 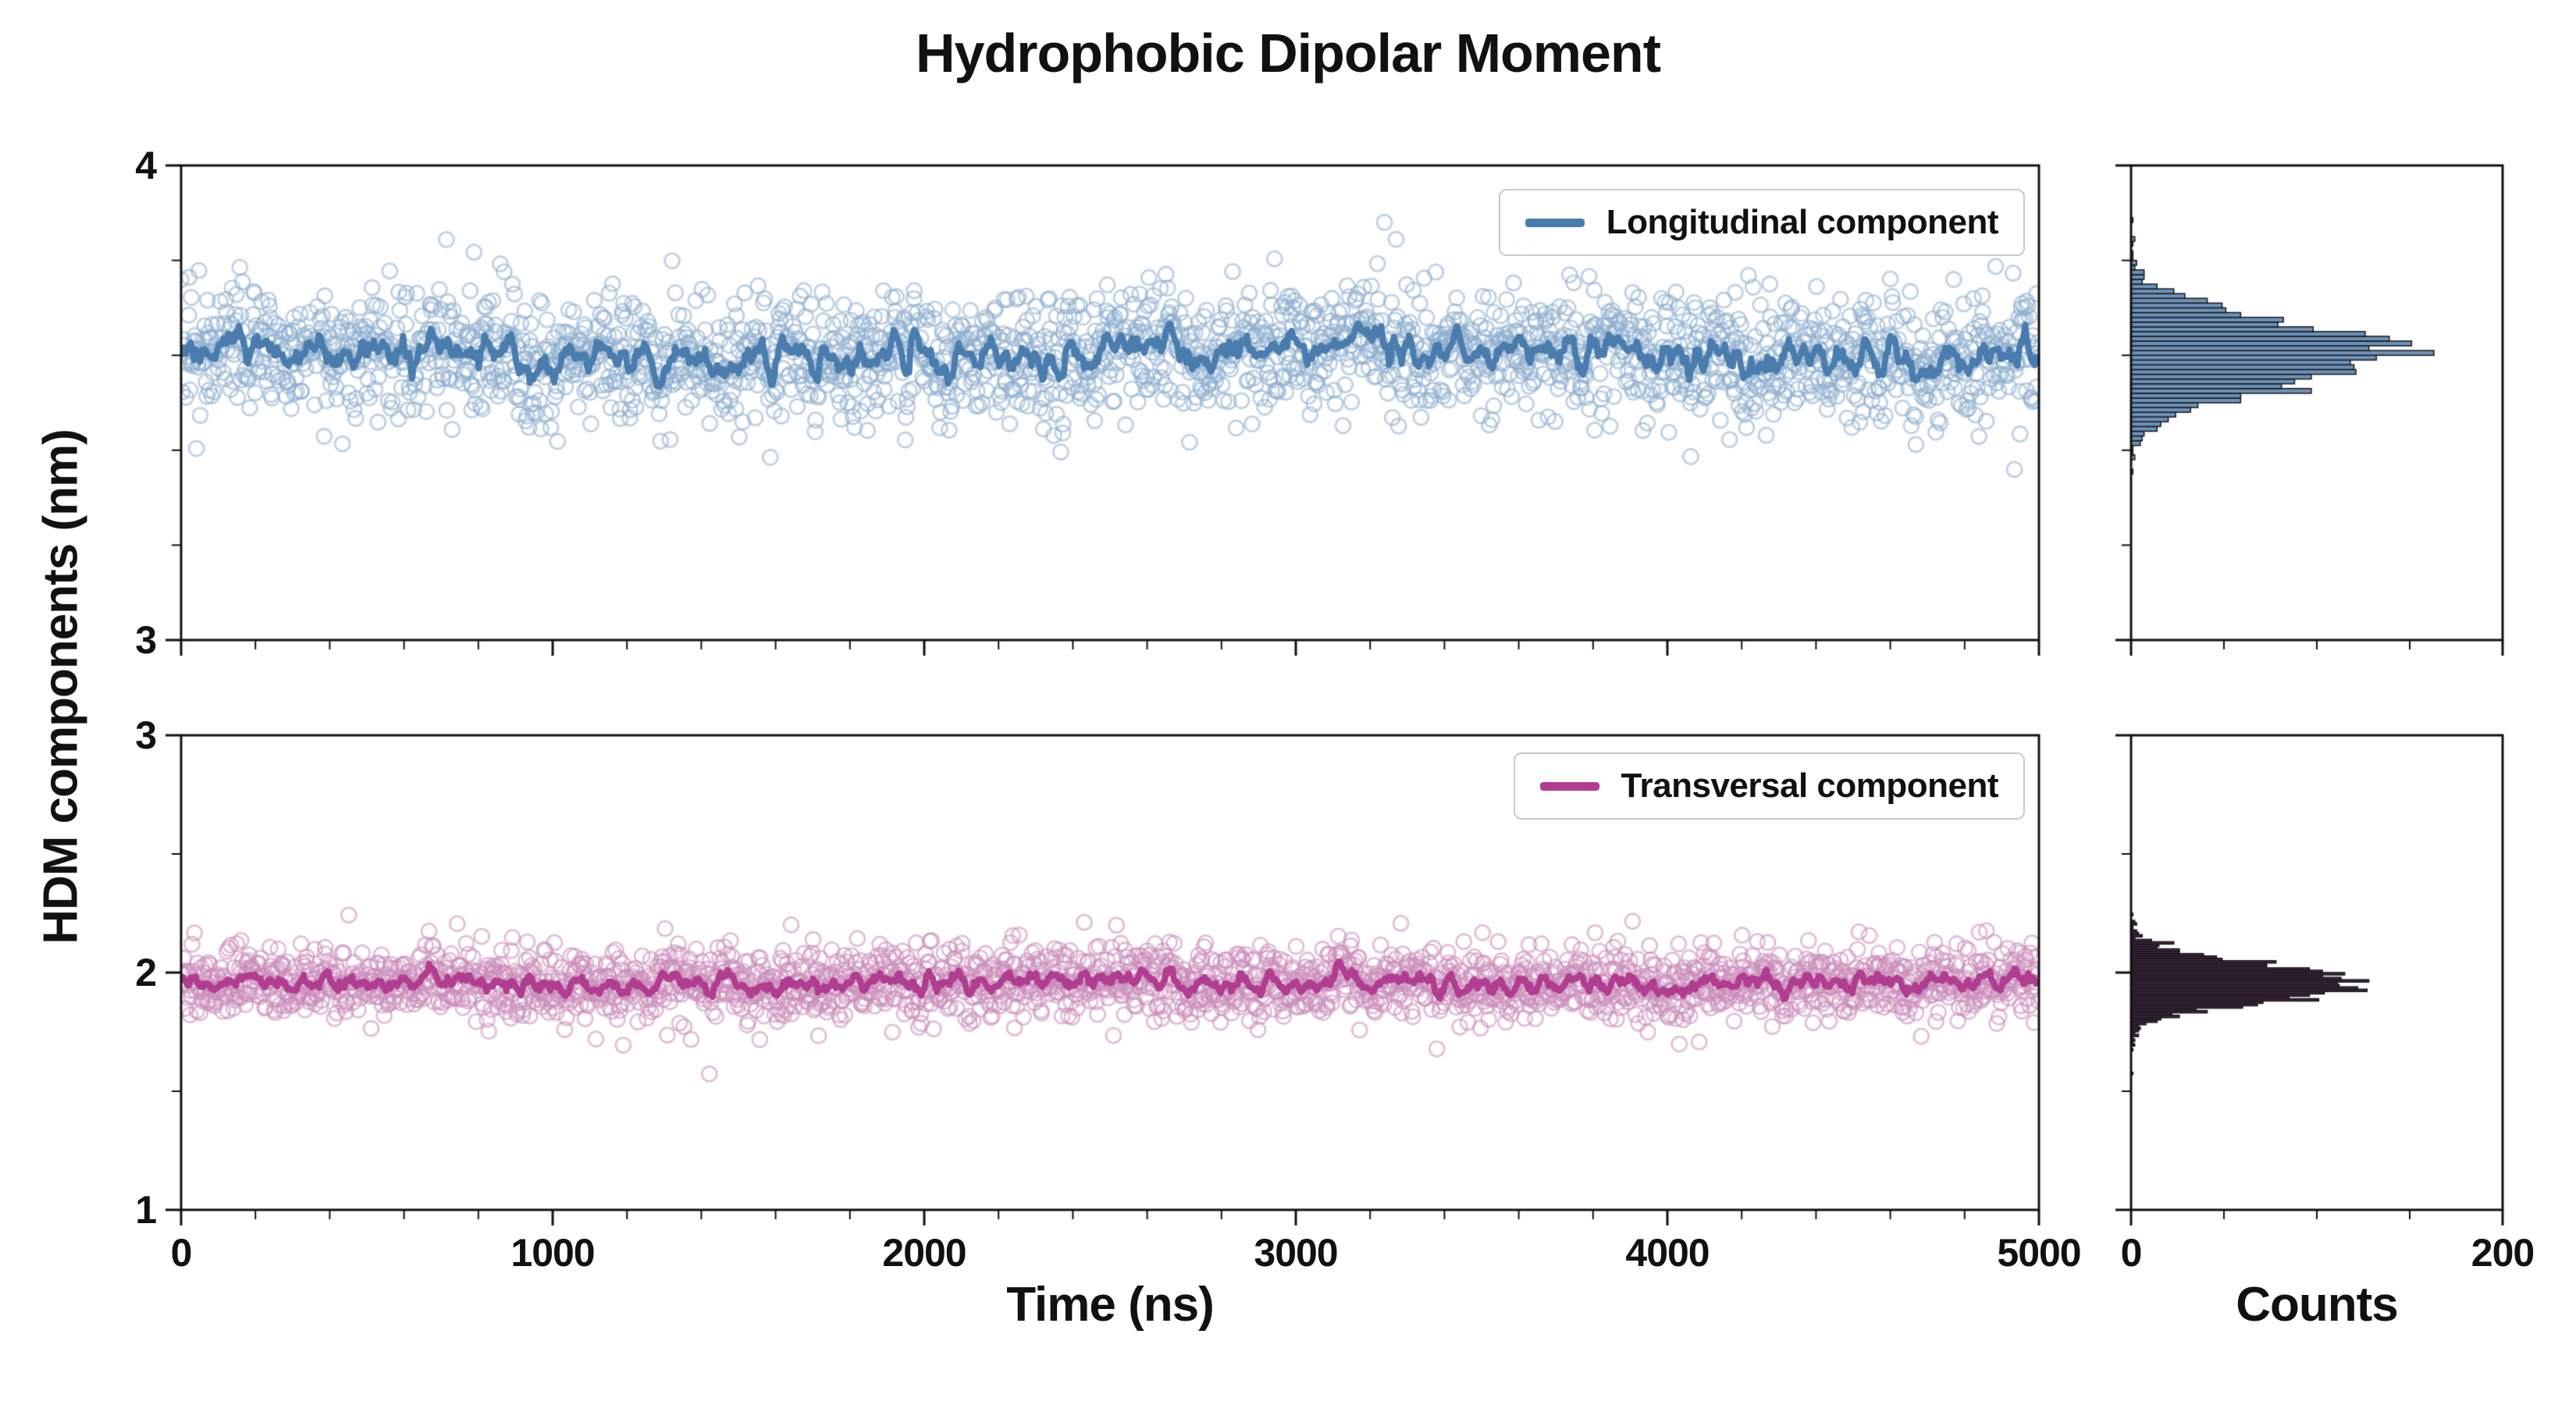 I want to click on tick-label: 5000, so click(x=2039, y=1253).